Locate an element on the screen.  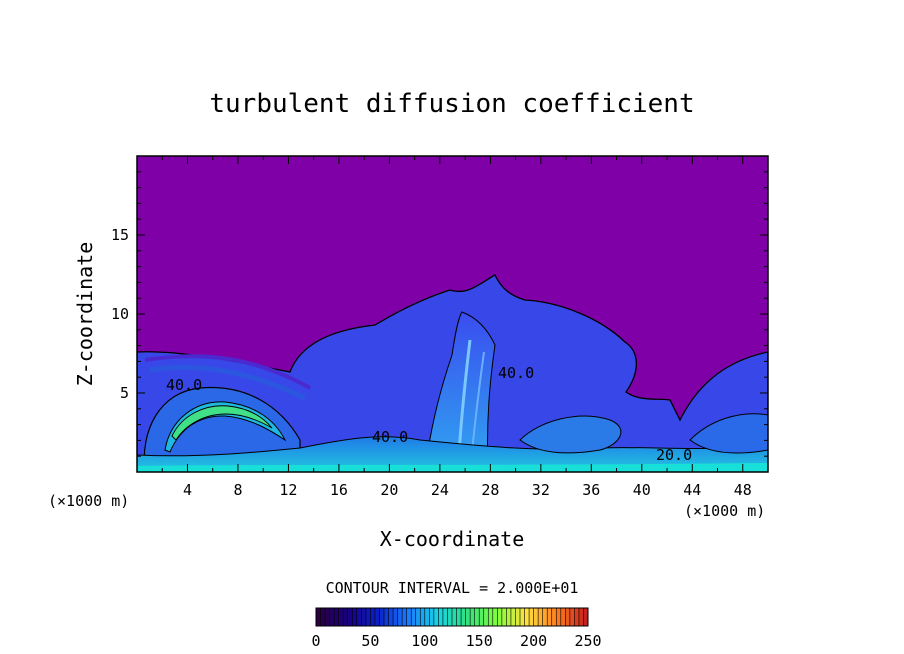
colorbar-tick-label: 0 is located at coordinates (315, 641).